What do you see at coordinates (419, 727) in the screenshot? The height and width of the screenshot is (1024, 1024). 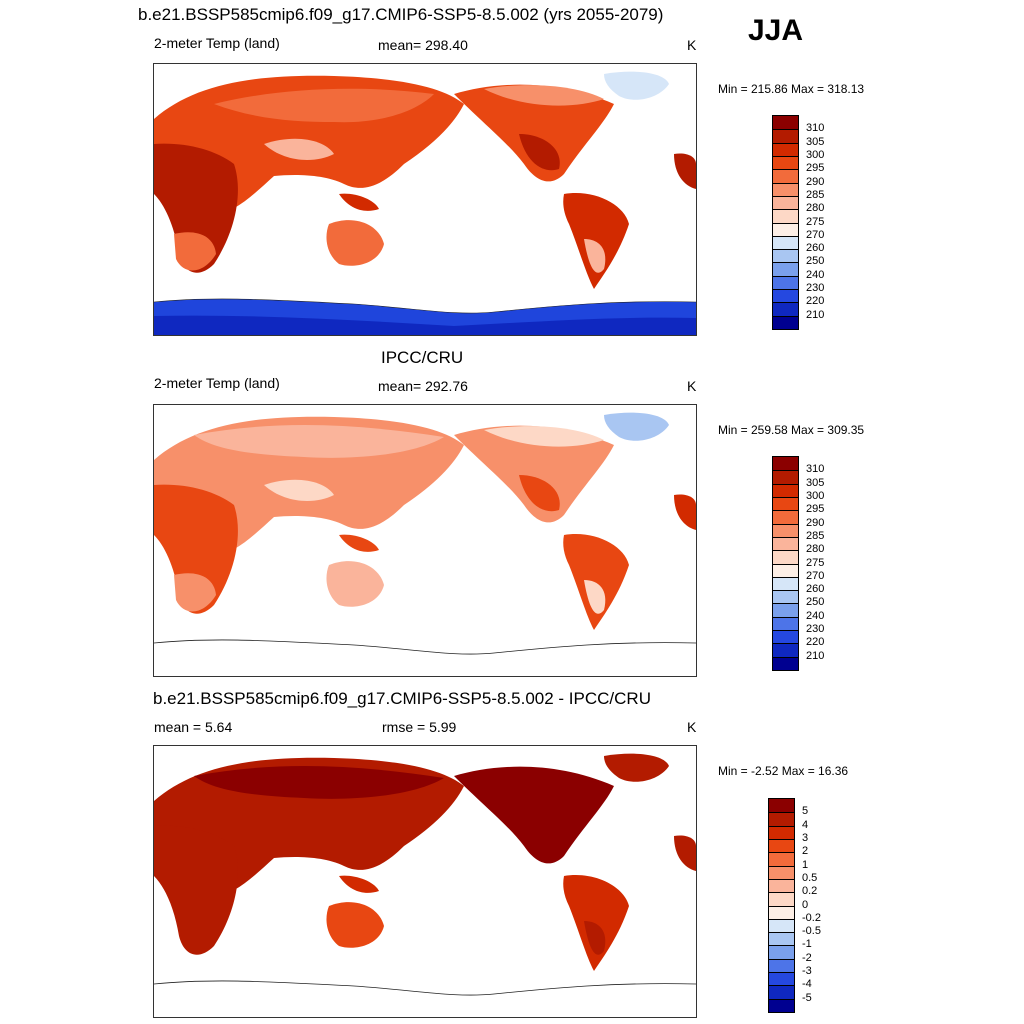 I see `panel3-rmse-label: rmse = 5.99` at bounding box center [419, 727].